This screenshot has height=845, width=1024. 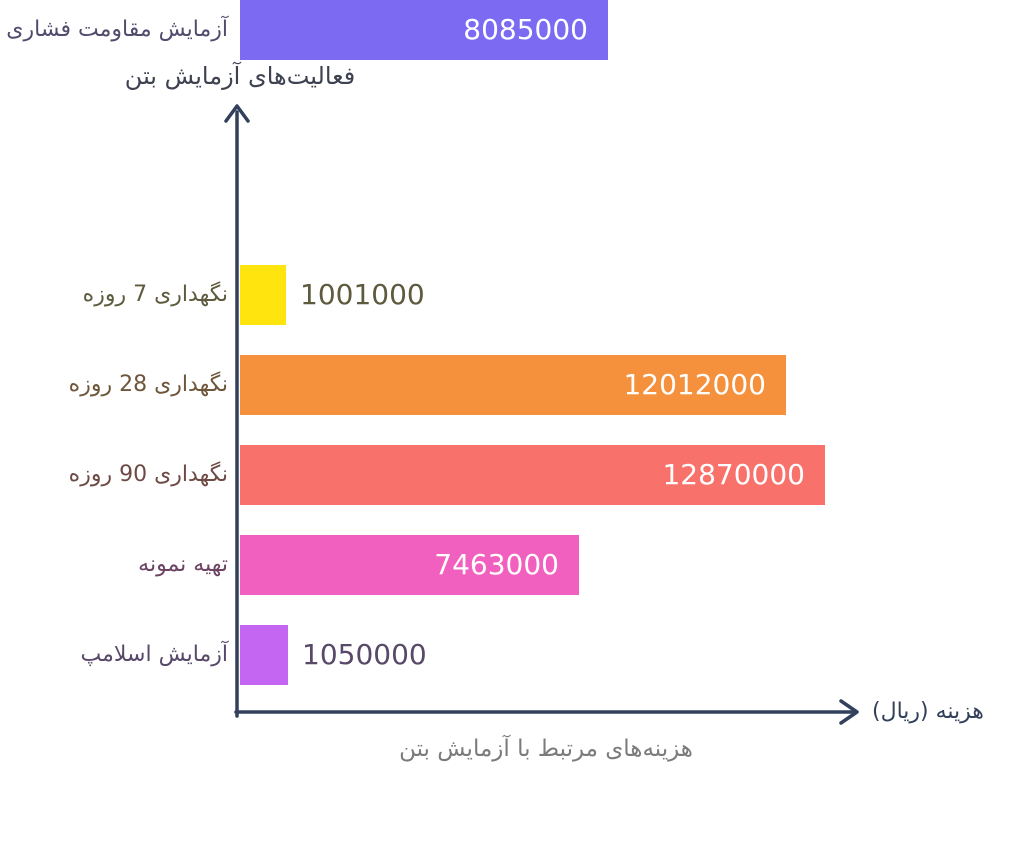 I want to click on value-label: 12012000, so click(x=694, y=384).